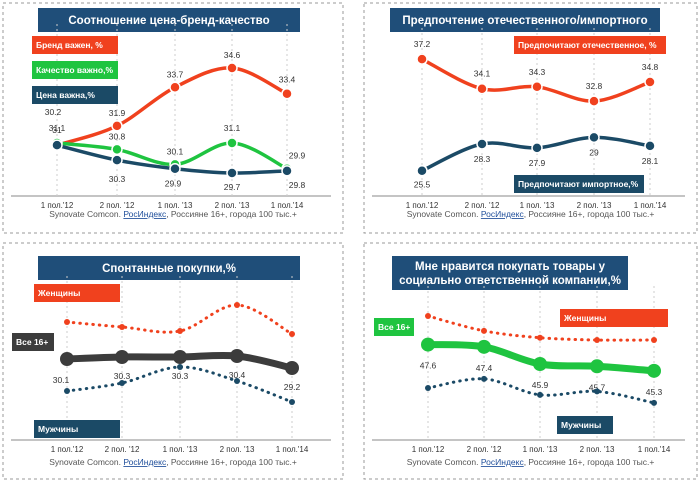 Image resolution: width=700 pixels, height=482 pixels. Describe the element at coordinates (537, 72) in the screenshot. I see `data-label: 34.3` at that location.